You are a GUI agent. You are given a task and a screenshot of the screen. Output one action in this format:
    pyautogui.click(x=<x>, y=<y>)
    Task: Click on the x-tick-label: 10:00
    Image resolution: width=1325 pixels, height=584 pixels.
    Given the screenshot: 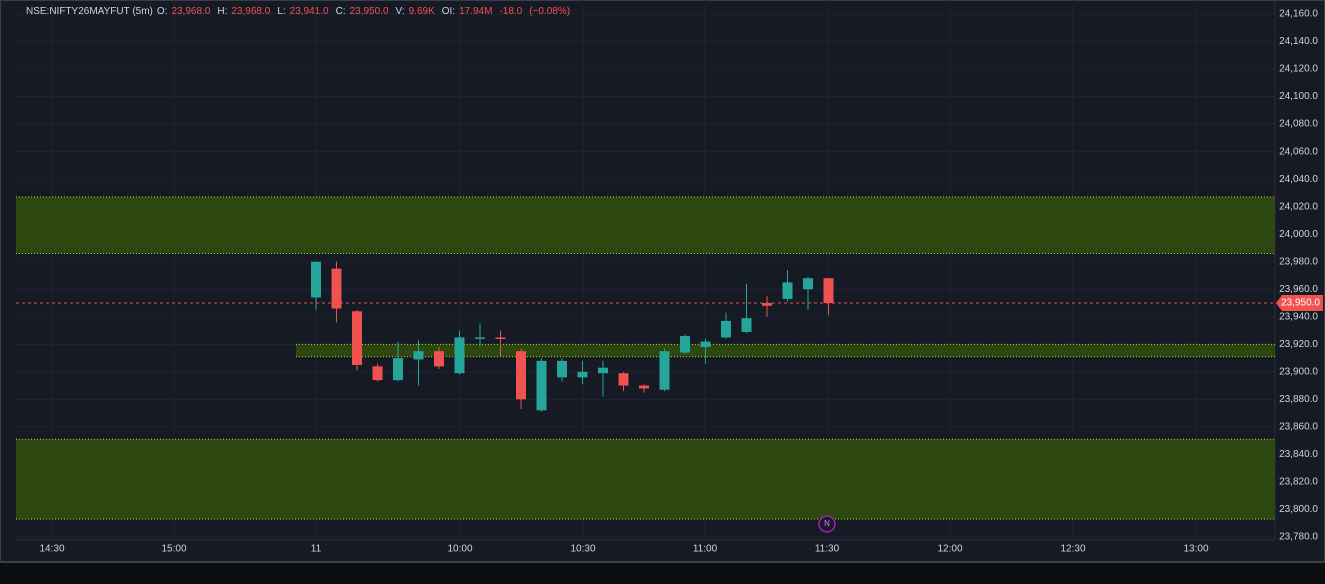 What is the action you would take?
    pyautogui.click(x=459, y=549)
    